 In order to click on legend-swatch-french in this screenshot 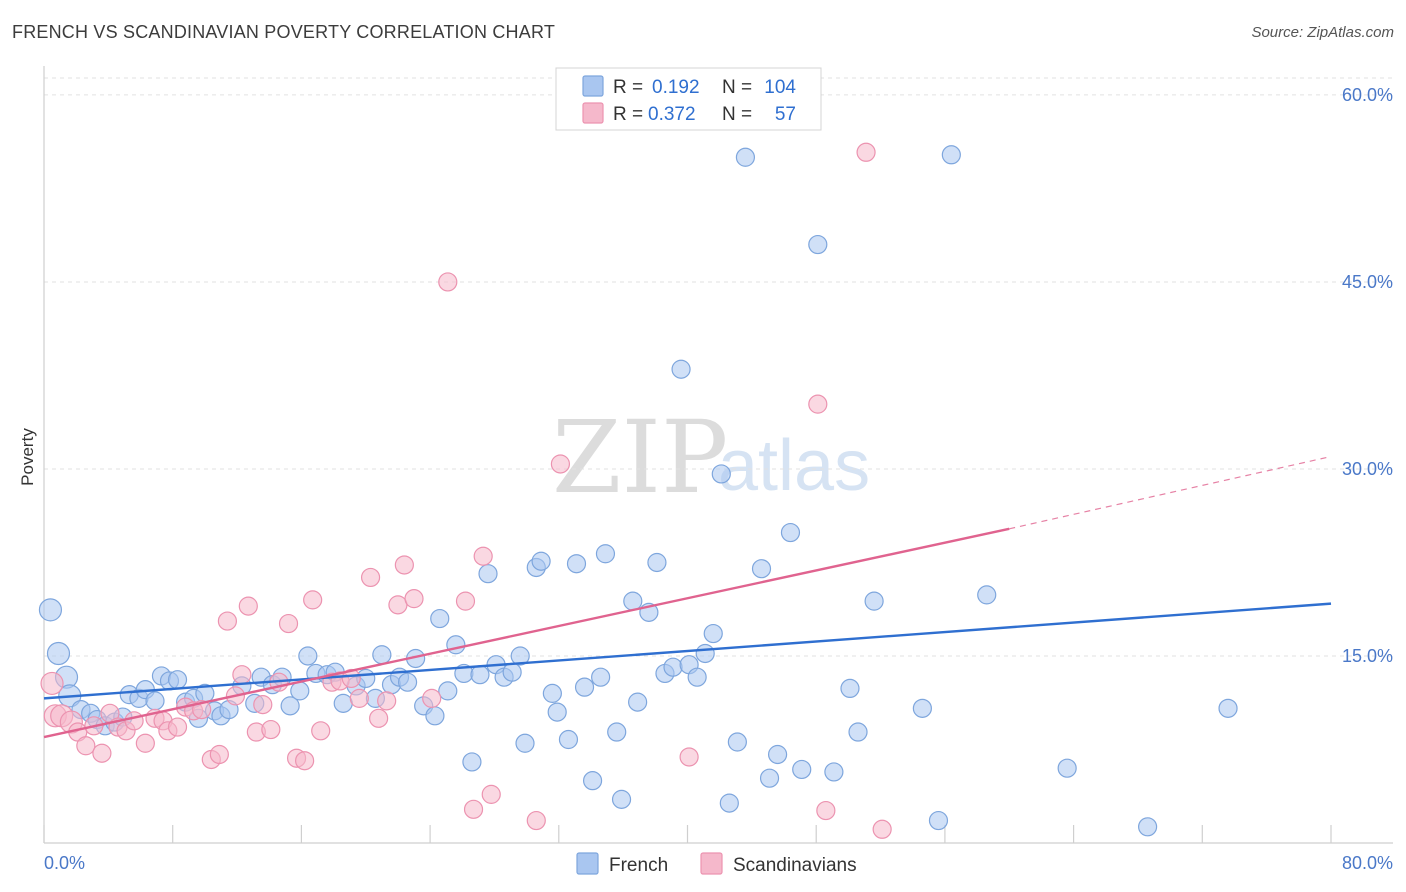, I will do `click(593, 86)`.